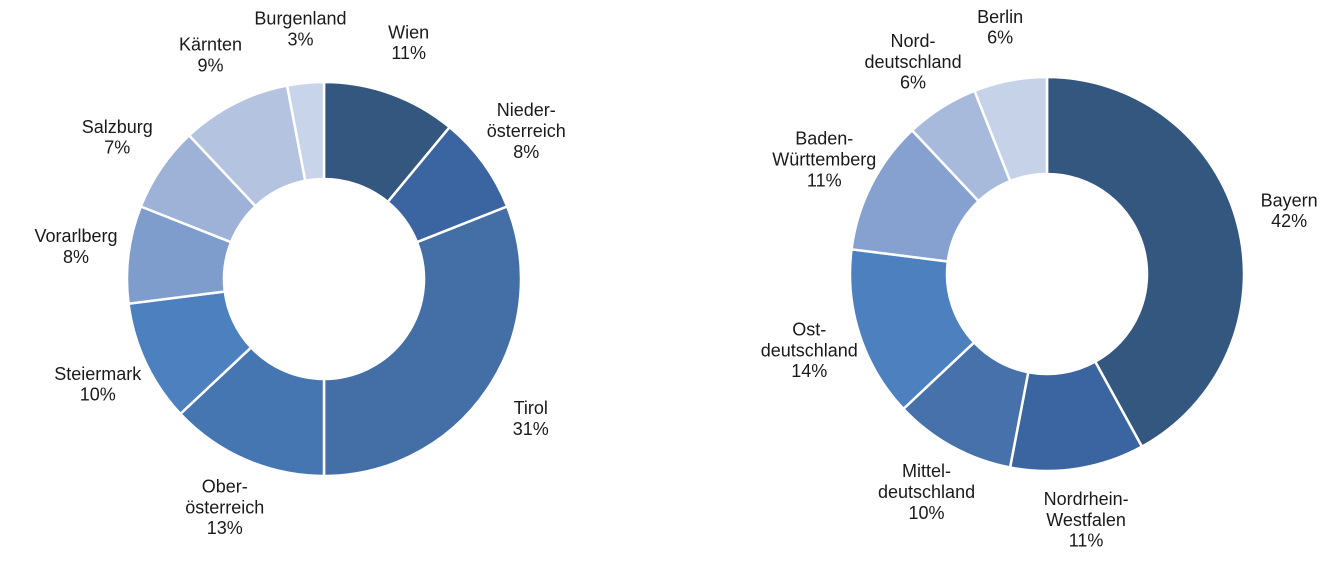  What do you see at coordinates (225, 528) in the screenshot?
I see `slice-value-label: 13%` at bounding box center [225, 528].